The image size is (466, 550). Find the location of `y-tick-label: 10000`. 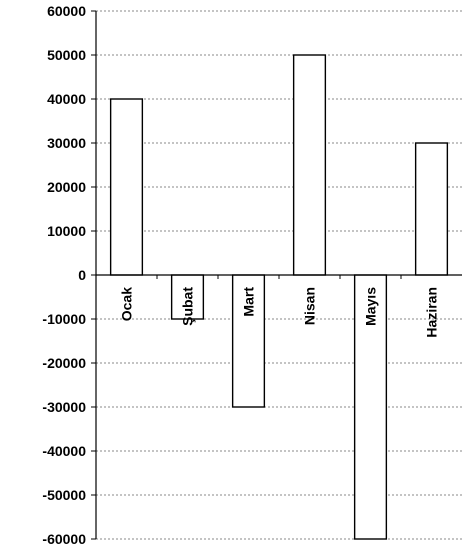

y-tick-label: 10000 is located at coordinates (66, 231).